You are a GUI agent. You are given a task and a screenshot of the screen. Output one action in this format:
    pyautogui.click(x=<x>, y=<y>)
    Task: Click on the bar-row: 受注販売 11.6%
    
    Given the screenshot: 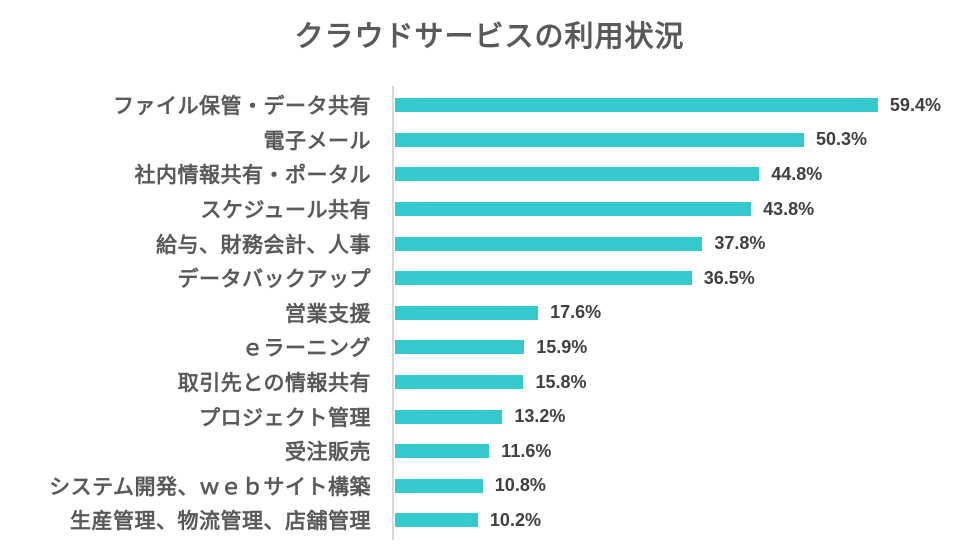 What is the action you would take?
    pyautogui.click(x=489, y=451)
    